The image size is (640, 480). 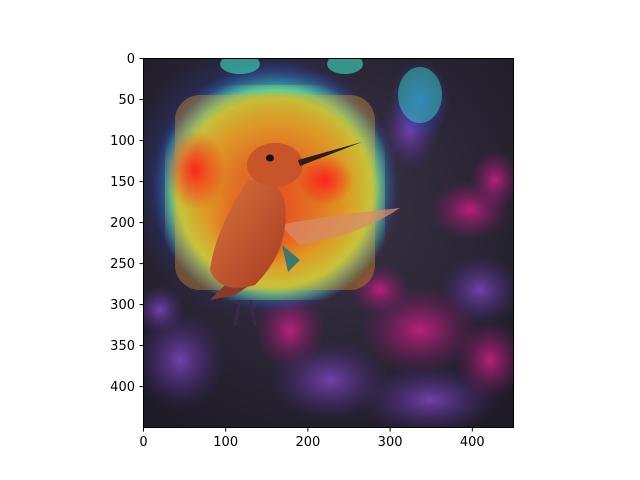 What do you see at coordinates (305, 234) in the screenshot?
I see `hummingbird` at bounding box center [305, 234].